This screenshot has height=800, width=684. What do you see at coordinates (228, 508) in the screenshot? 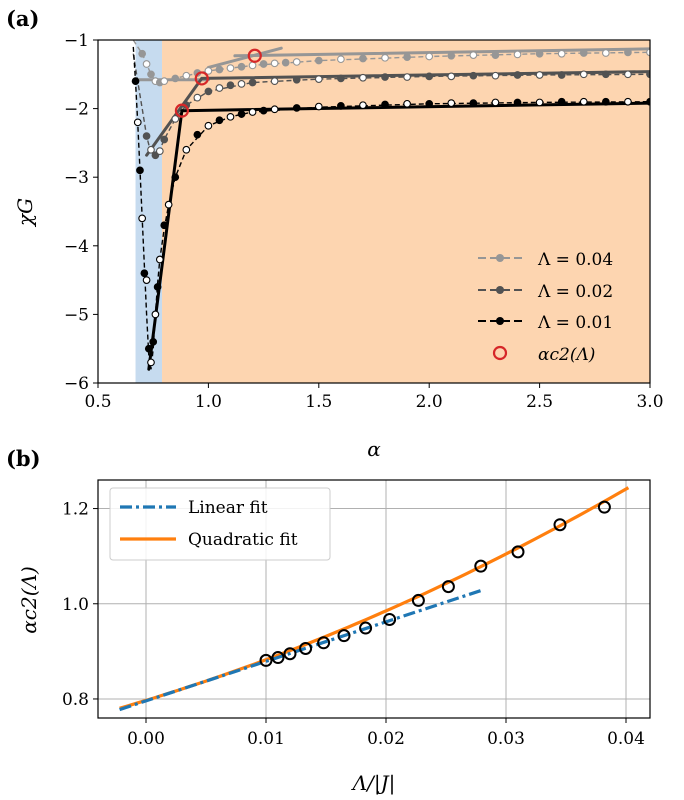
I see `legend-b-entry-1: Linear fit` at bounding box center [228, 508].